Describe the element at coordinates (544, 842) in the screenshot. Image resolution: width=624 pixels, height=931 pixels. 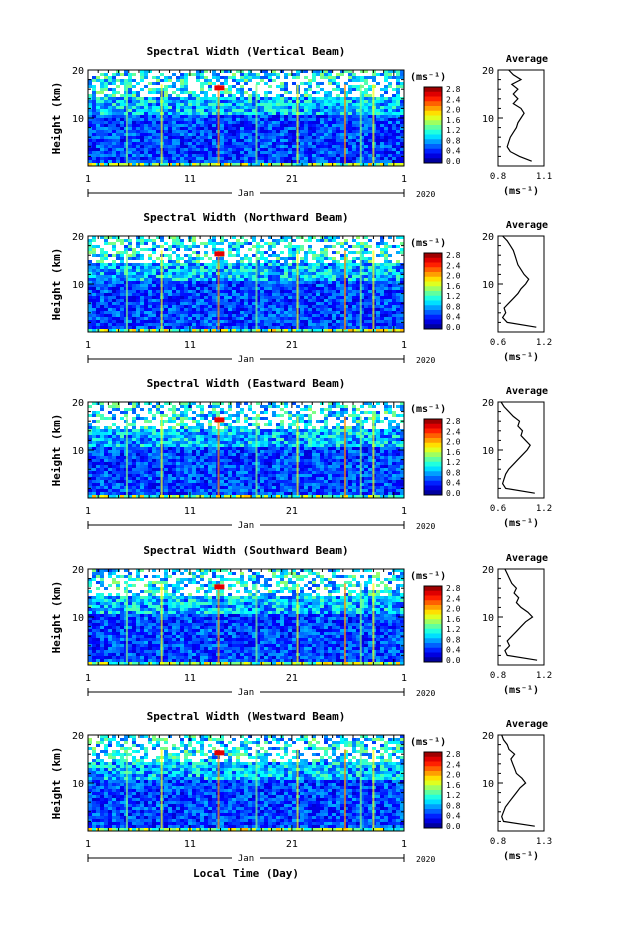
I see `average-x-tick-label: 1.3` at that location.